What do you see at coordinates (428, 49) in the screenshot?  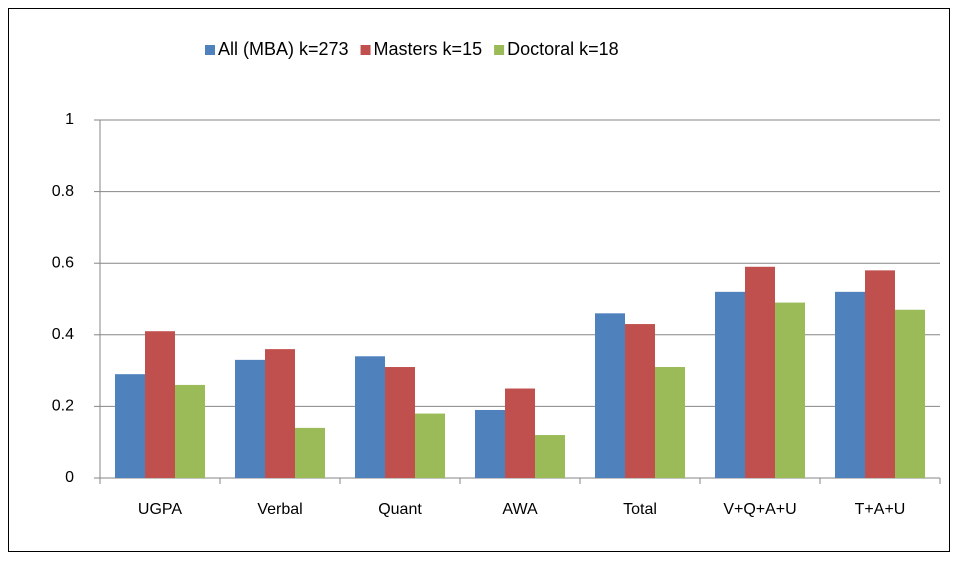 I see `legend-label: Masters k=15` at bounding box center [428, 49].